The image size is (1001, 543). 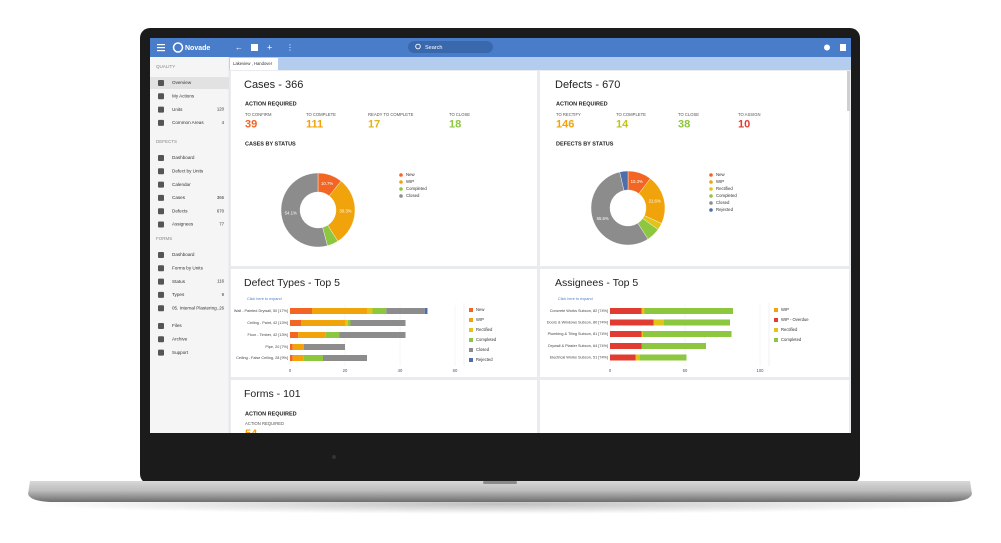 I want to click on sidebar-item: Forms by Units, so click(x=188, y=268).